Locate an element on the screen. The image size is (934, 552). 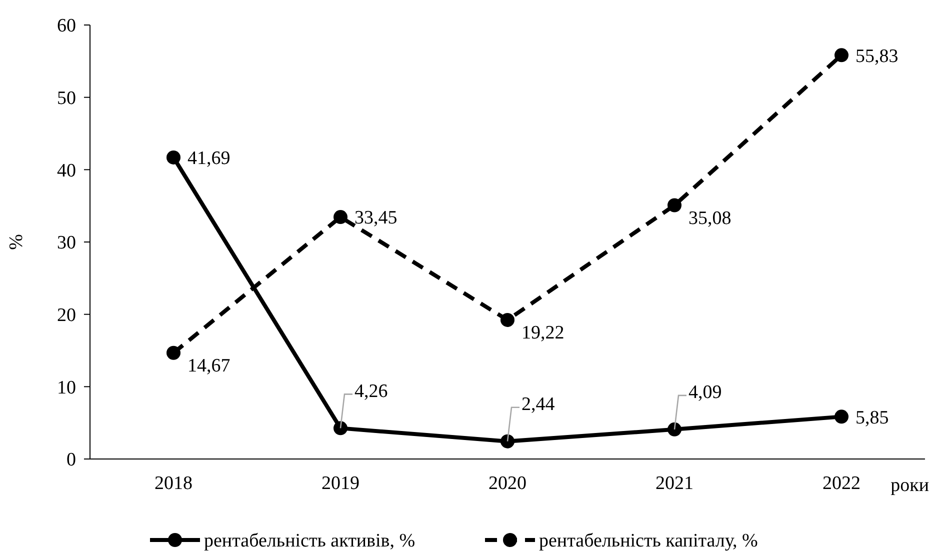
x-tick-label: 2022 is located at coordinates (841, 483).